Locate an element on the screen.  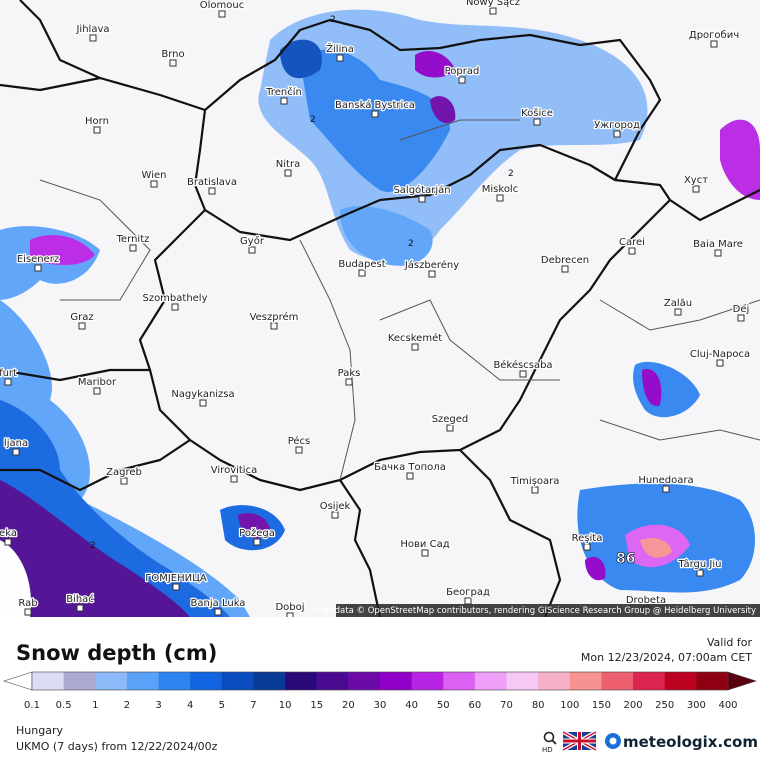
legend-tick-label: 40 is located at coordinates (411, 705).